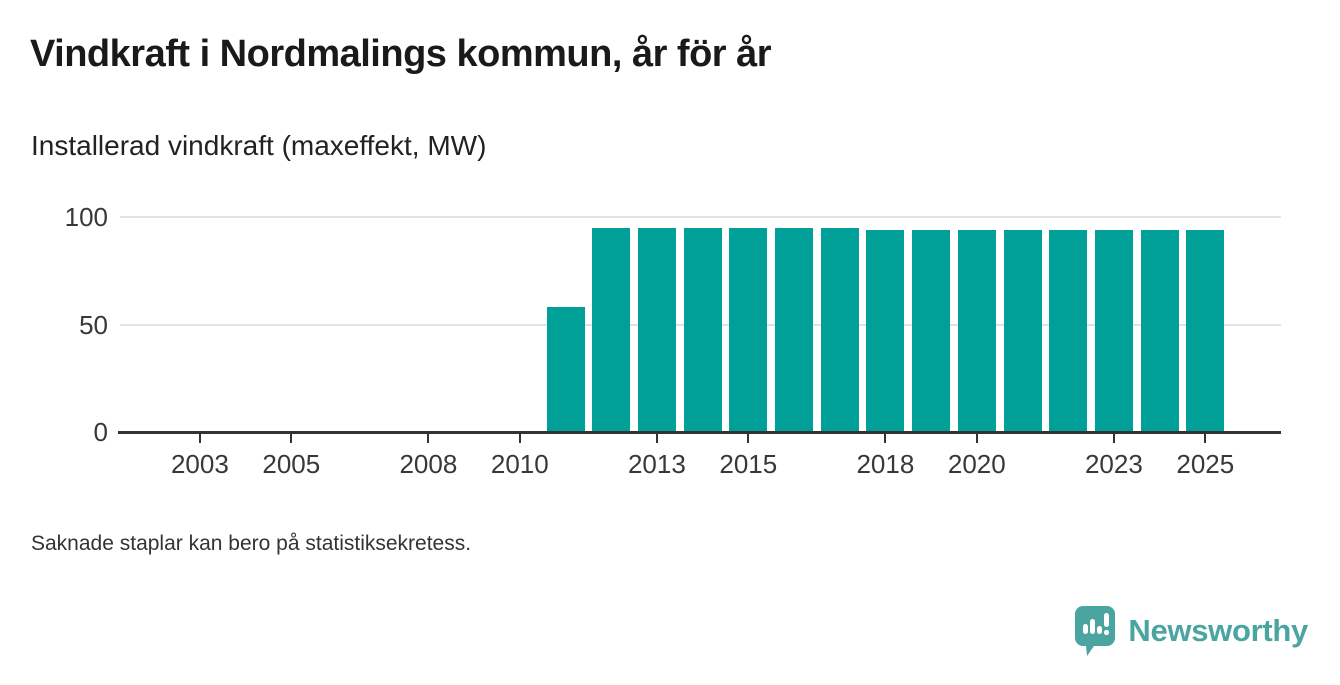  I want to click on bar-2015, so click(748, 329).